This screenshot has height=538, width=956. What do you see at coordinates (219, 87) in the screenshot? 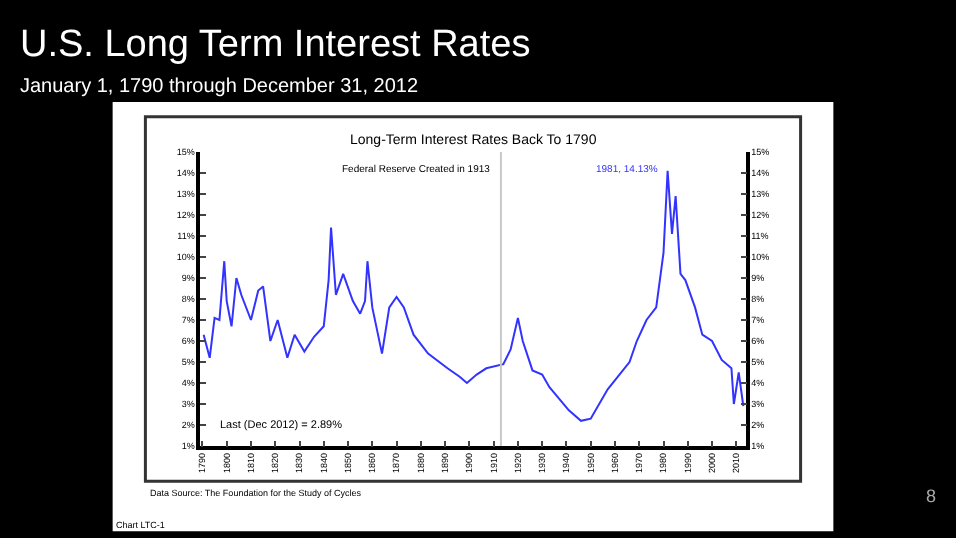
I see `chart-subtitle: January 1, 1790 through December 31, 2012` at bounding box center [219, 87].